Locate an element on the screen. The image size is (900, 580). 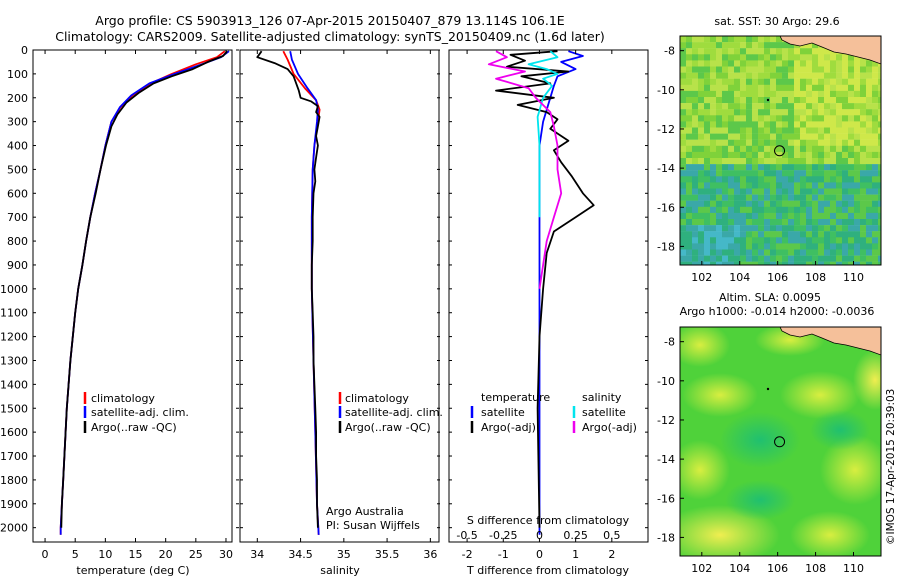
depth-tick-label: 1900 is located at coordinates (14, 504).